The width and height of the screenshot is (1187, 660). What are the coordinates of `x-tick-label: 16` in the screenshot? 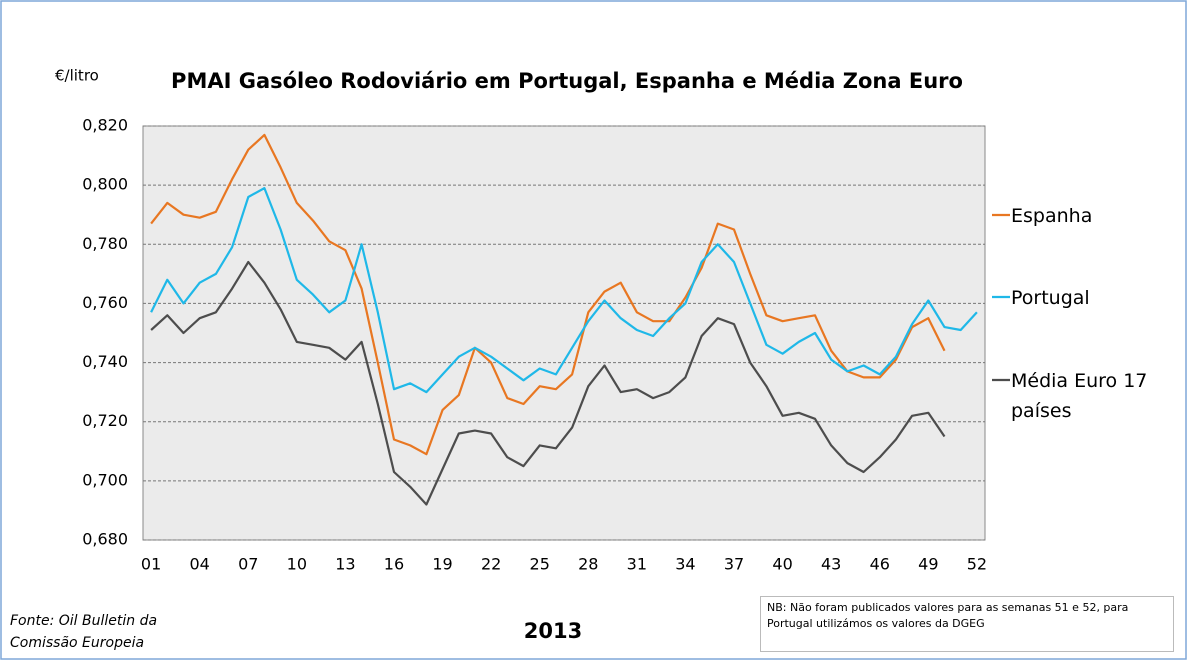 It's located at (394, 564).